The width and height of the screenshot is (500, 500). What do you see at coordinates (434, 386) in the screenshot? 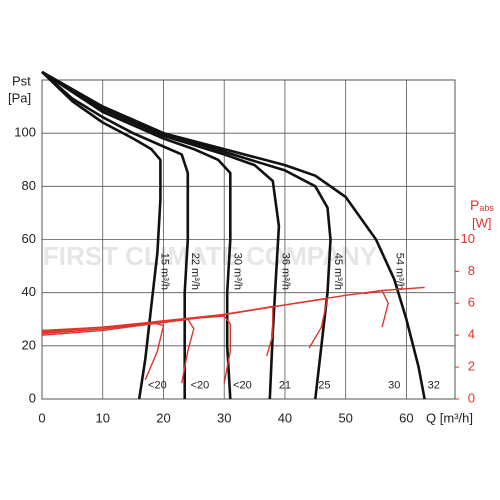
I see `noise-label: 32` at bounding box center [434, 386].